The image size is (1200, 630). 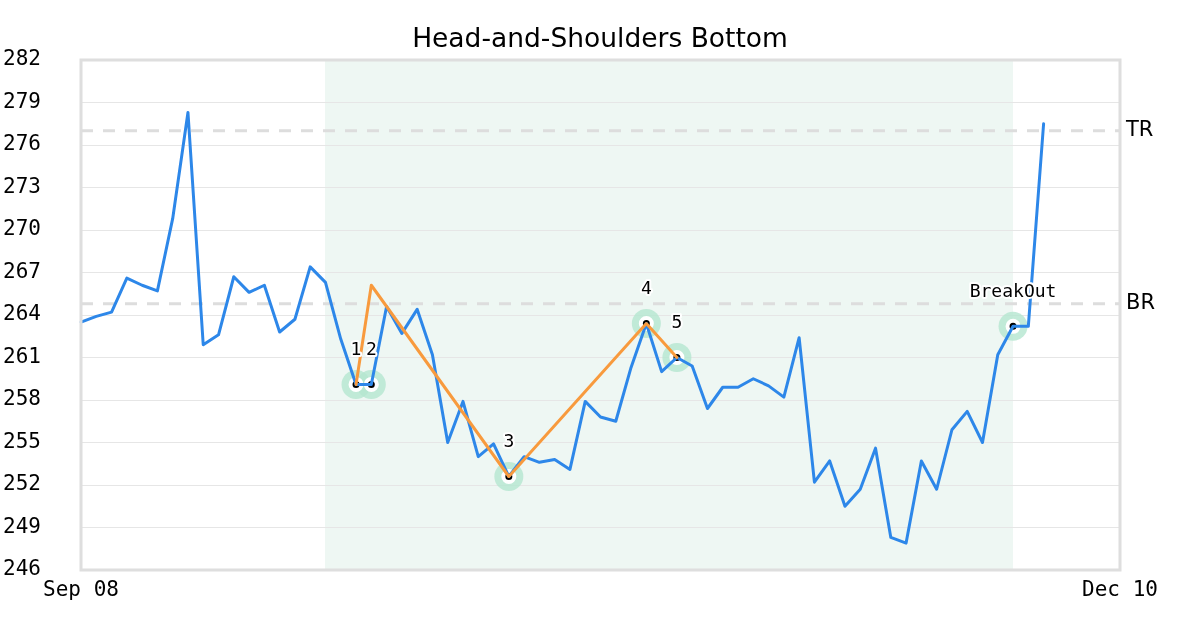 What do you see at coordinates (22, 100) in the screenshot?
I see `y-tick-label: 279` at bounding box center [22, 100].